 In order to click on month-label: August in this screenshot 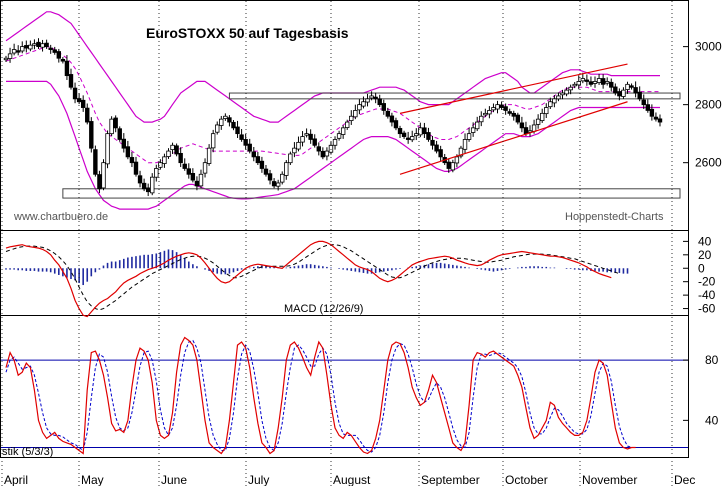, I will do `click(352, 479)`.